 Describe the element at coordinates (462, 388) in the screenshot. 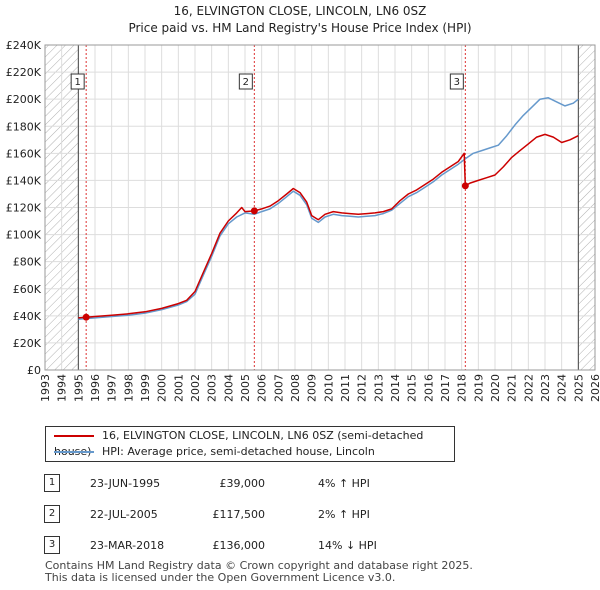

I see `x-tick-label: 2018` at that location.